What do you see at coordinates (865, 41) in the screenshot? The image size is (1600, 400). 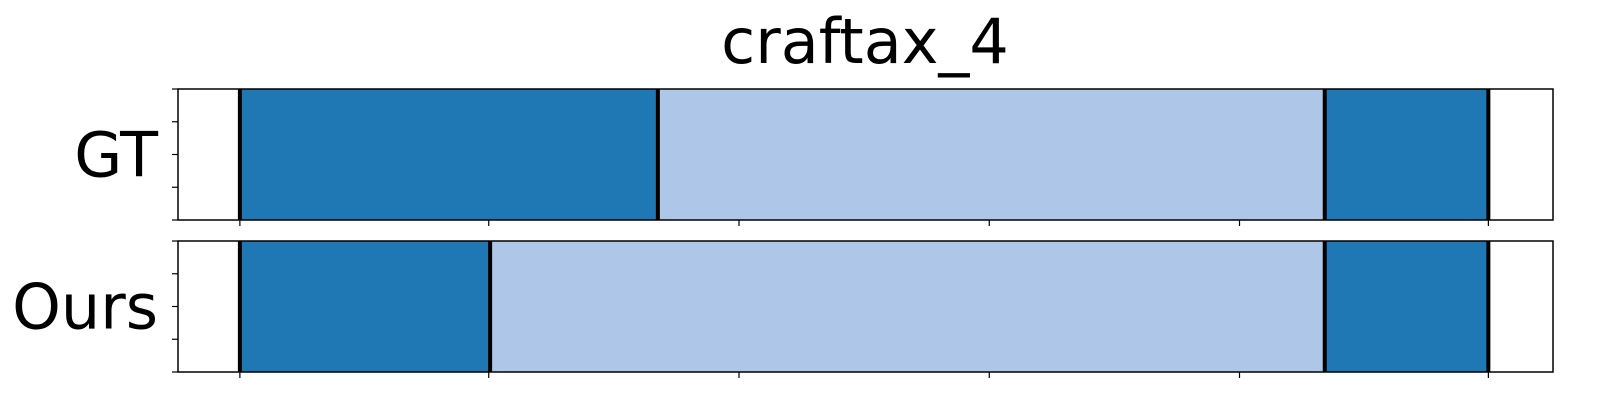 I see `chart-title: craftax_4` at bounding box center [865, 41].